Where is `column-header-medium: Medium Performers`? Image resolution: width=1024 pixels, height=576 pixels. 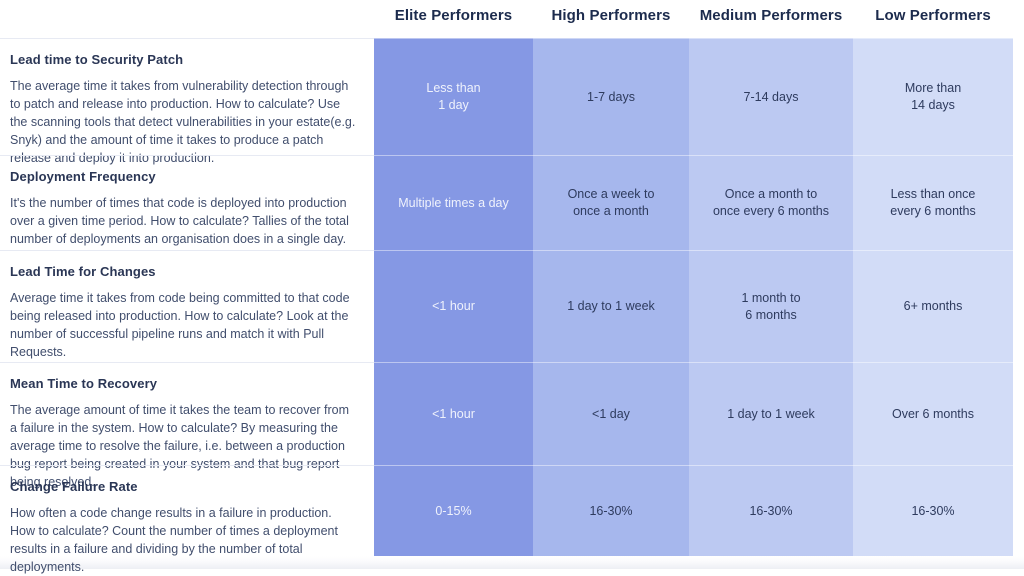
column-header-medium: Medium Performers is located at coordinates (771, 15).